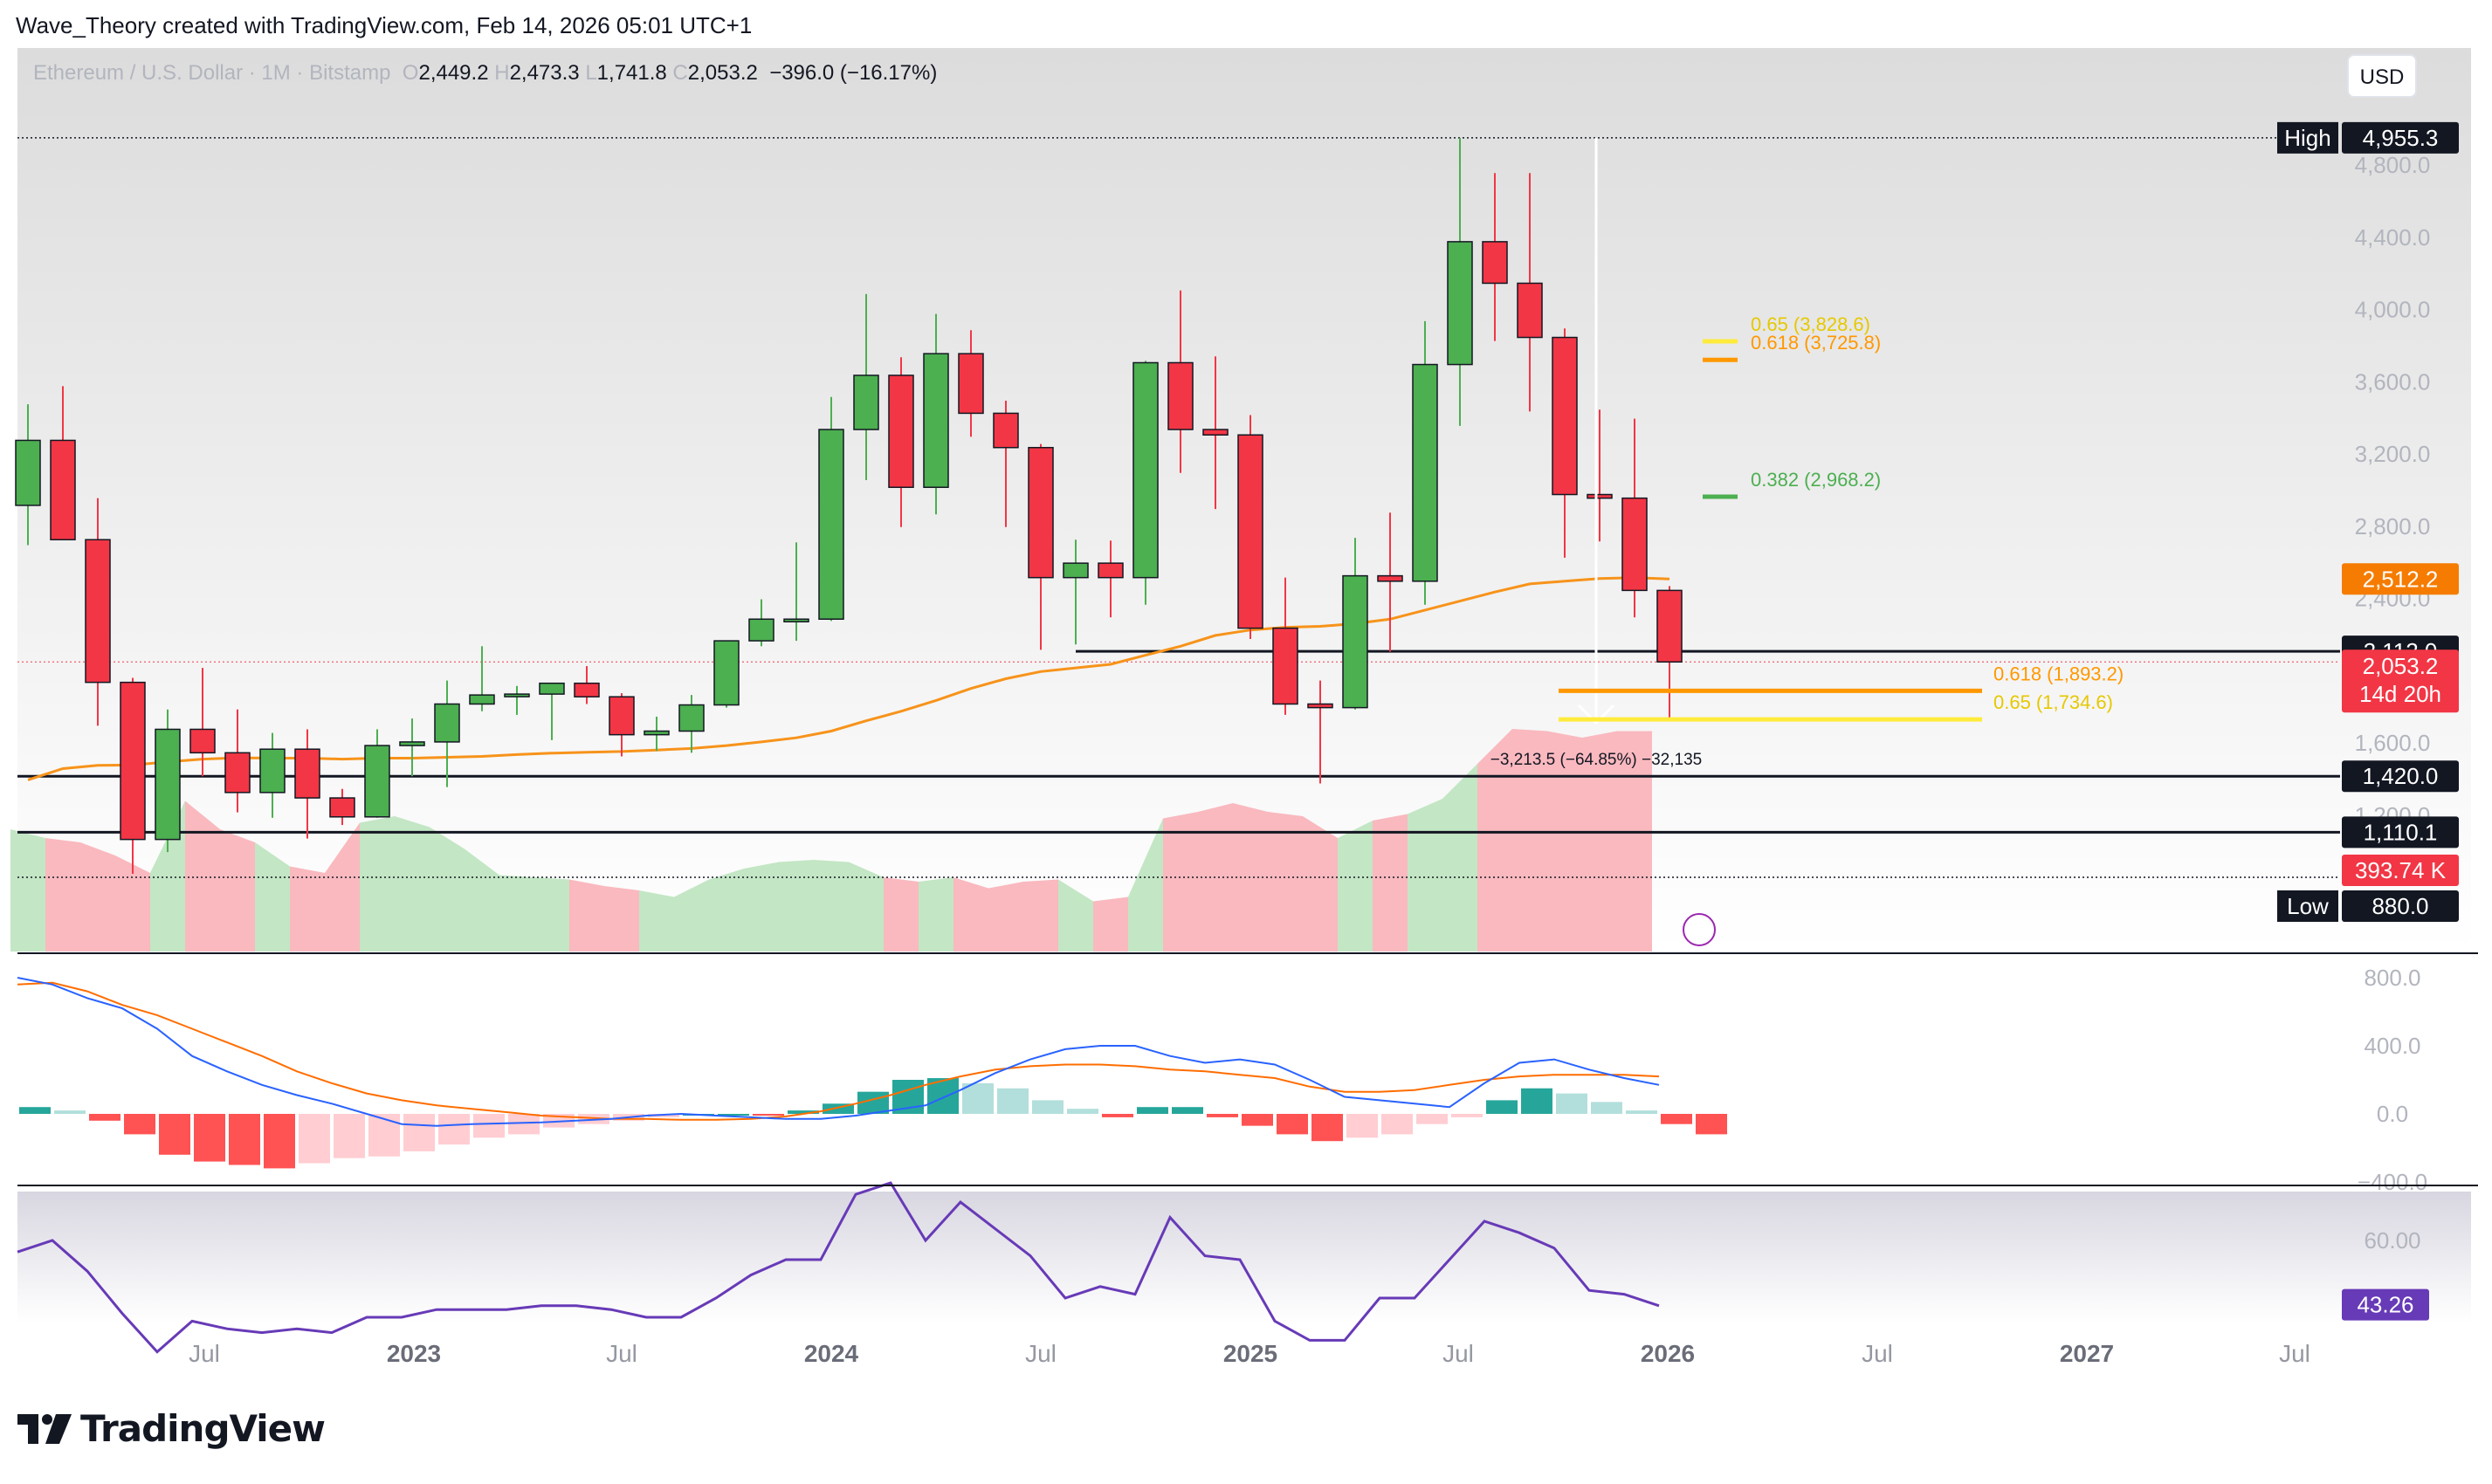  Describe the element at coordinates (854, 73) in the screenshot. I see `change-value: −396.0 (−16.17%)` at that location.